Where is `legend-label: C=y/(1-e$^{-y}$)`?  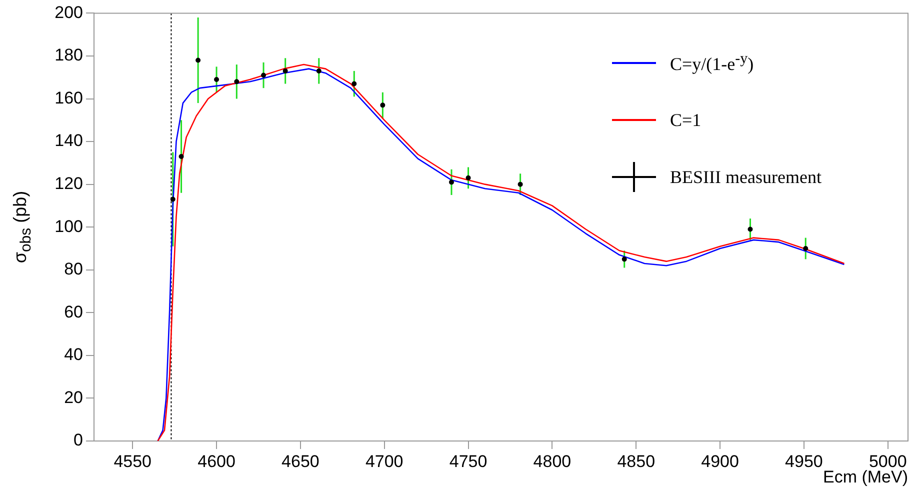 legend-label: C=y/(1-e$^{-y}$) is located at coordinates (712, 63).